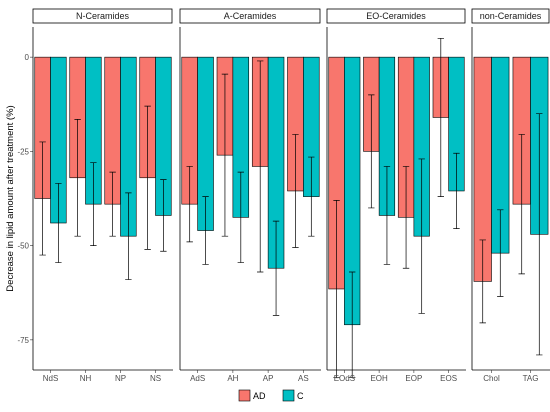 Image resolution: width=550 pixels, height=412 pixels. What do you see at coordinates (448, 378) in the screenshot?
I see `x-tick-label: EOS` at bounding box center [448, 378].